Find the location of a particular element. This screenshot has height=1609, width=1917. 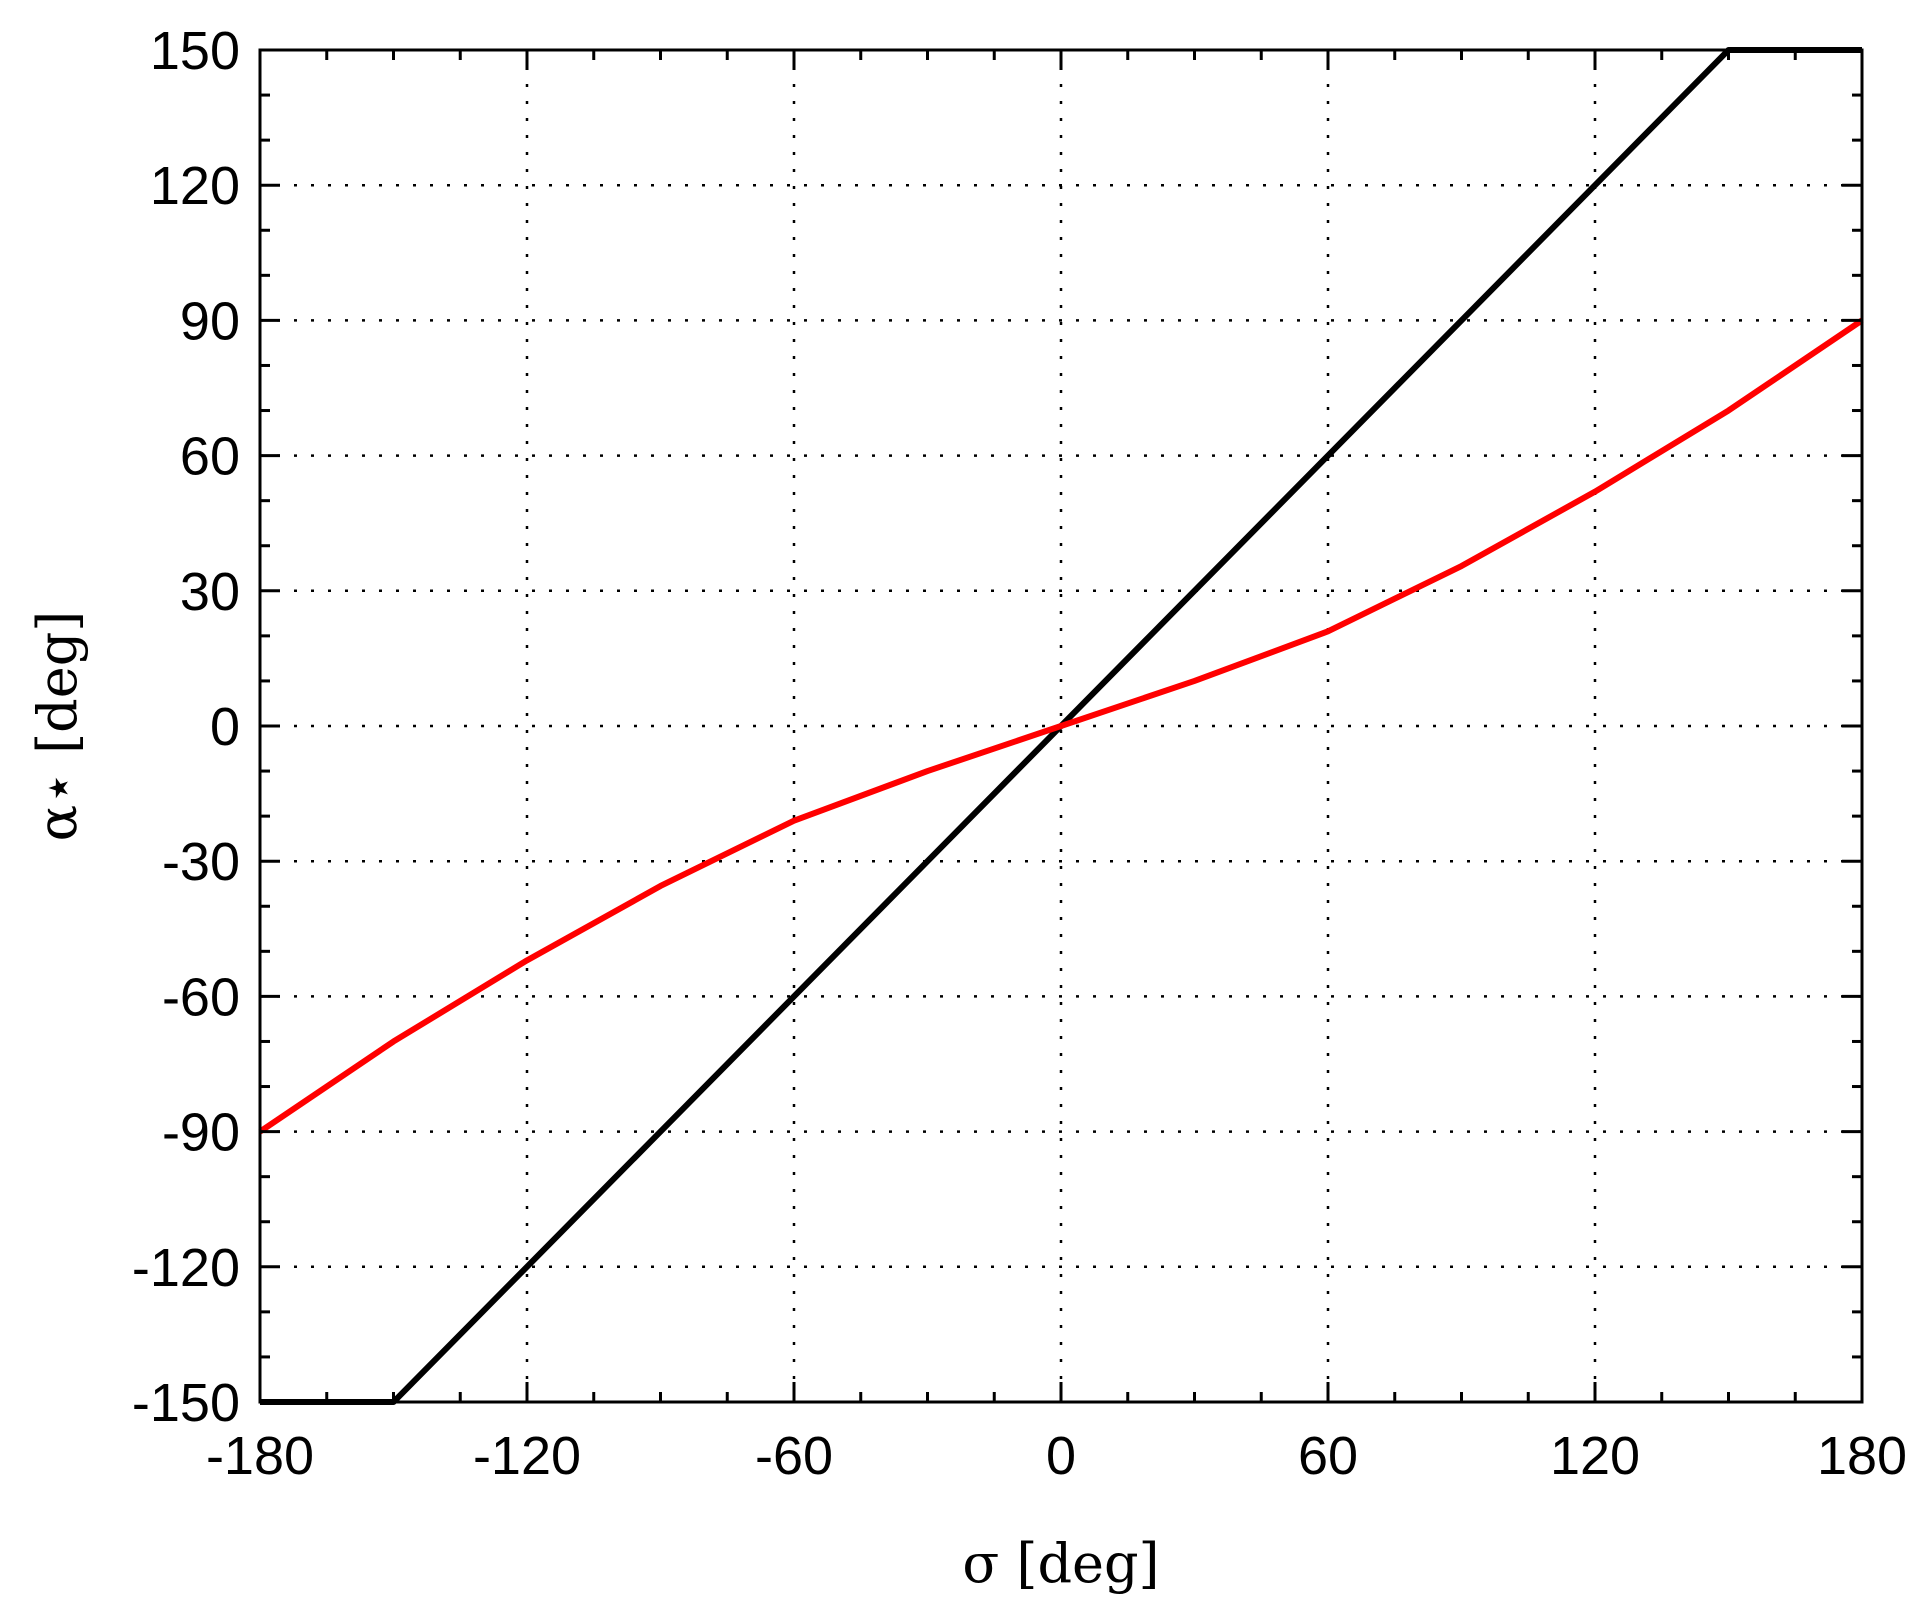

y-tick-label: 30 is located at coordinates (210, 592).